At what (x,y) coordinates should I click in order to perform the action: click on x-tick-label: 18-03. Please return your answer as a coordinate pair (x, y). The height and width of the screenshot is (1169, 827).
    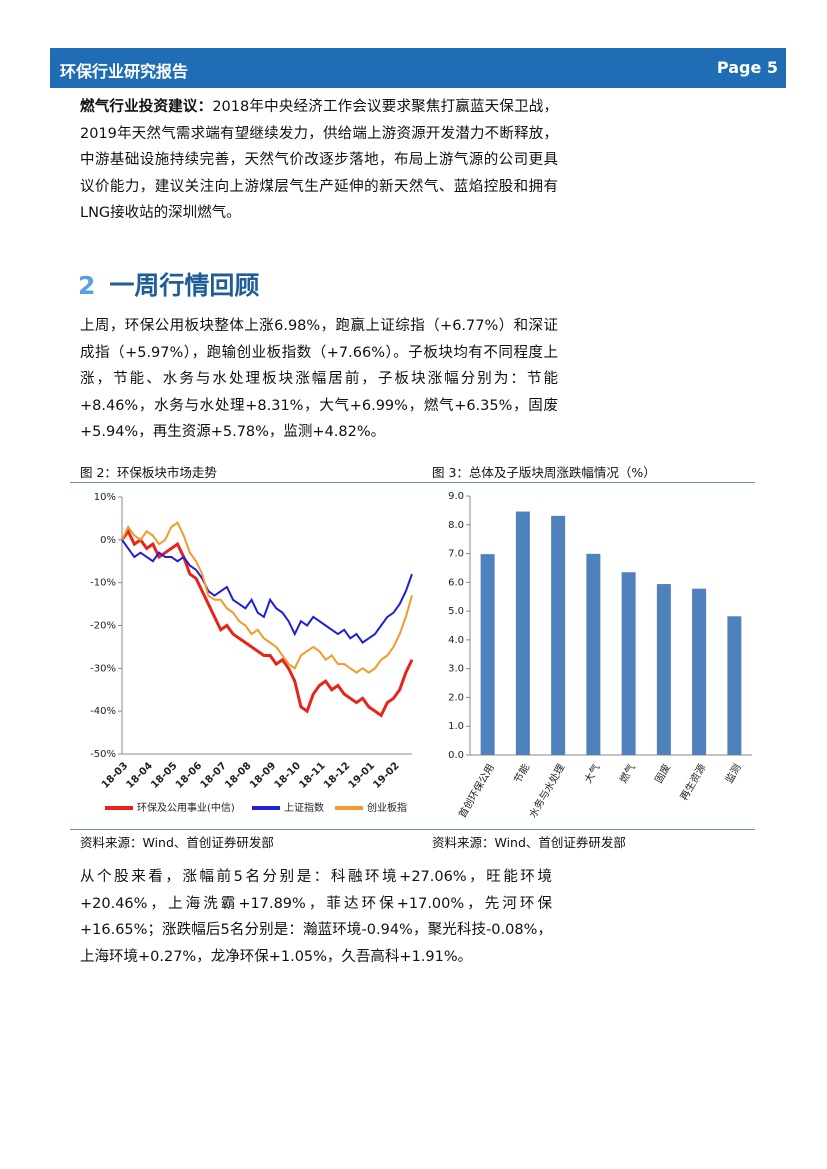
    Looking at the image, I should click on (115, 775).